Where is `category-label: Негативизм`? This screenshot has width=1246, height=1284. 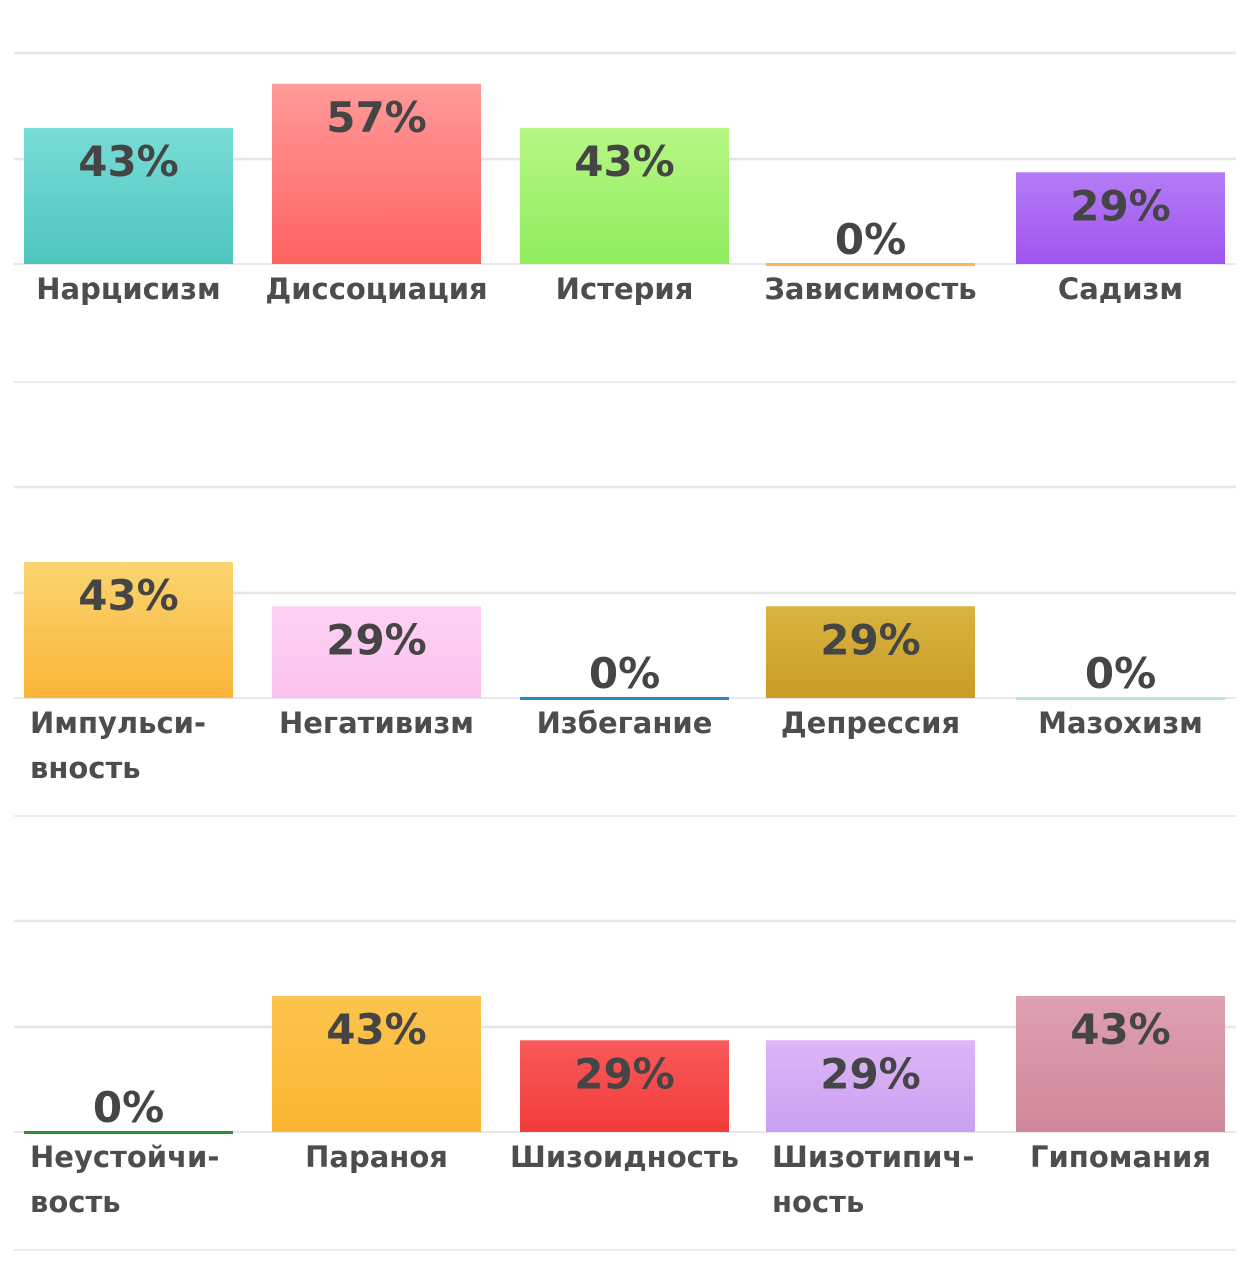
category-label: Негативизм is located at coordinates (376, 723).